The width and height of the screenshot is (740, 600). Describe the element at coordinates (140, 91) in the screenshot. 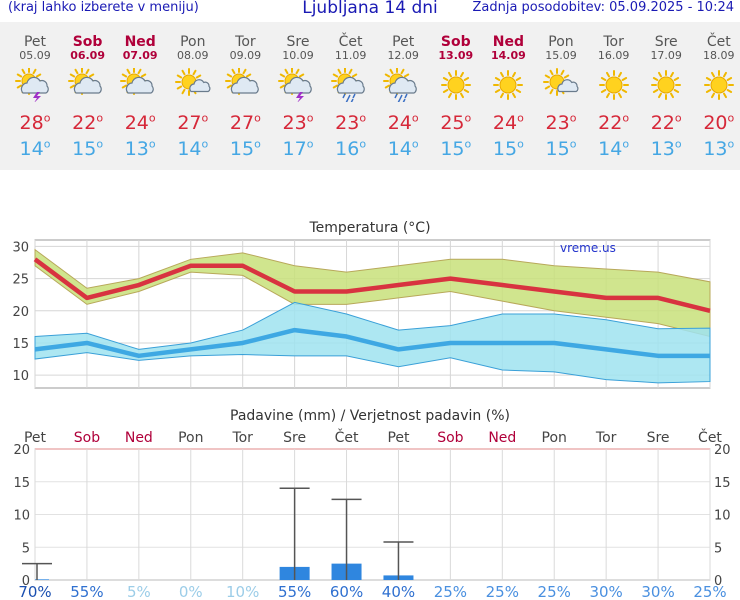

I see `day-column: Ned 07.09 24o 13o` at that location.